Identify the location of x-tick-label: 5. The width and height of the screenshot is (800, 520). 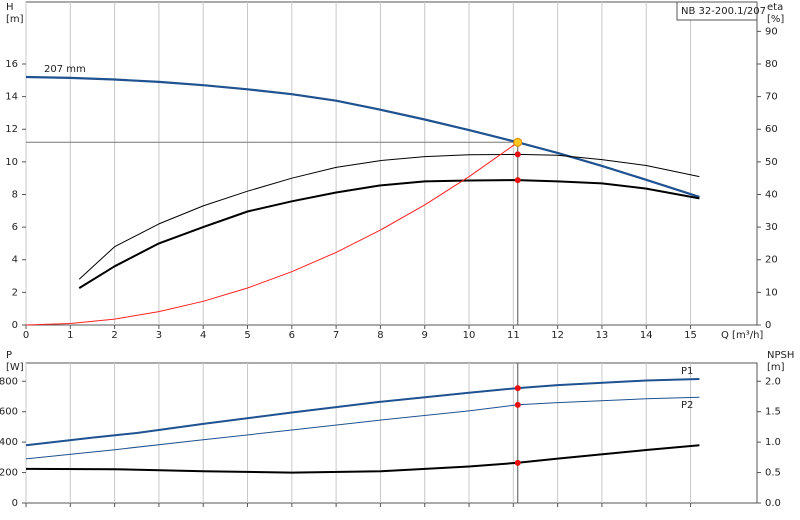
(247, 335).